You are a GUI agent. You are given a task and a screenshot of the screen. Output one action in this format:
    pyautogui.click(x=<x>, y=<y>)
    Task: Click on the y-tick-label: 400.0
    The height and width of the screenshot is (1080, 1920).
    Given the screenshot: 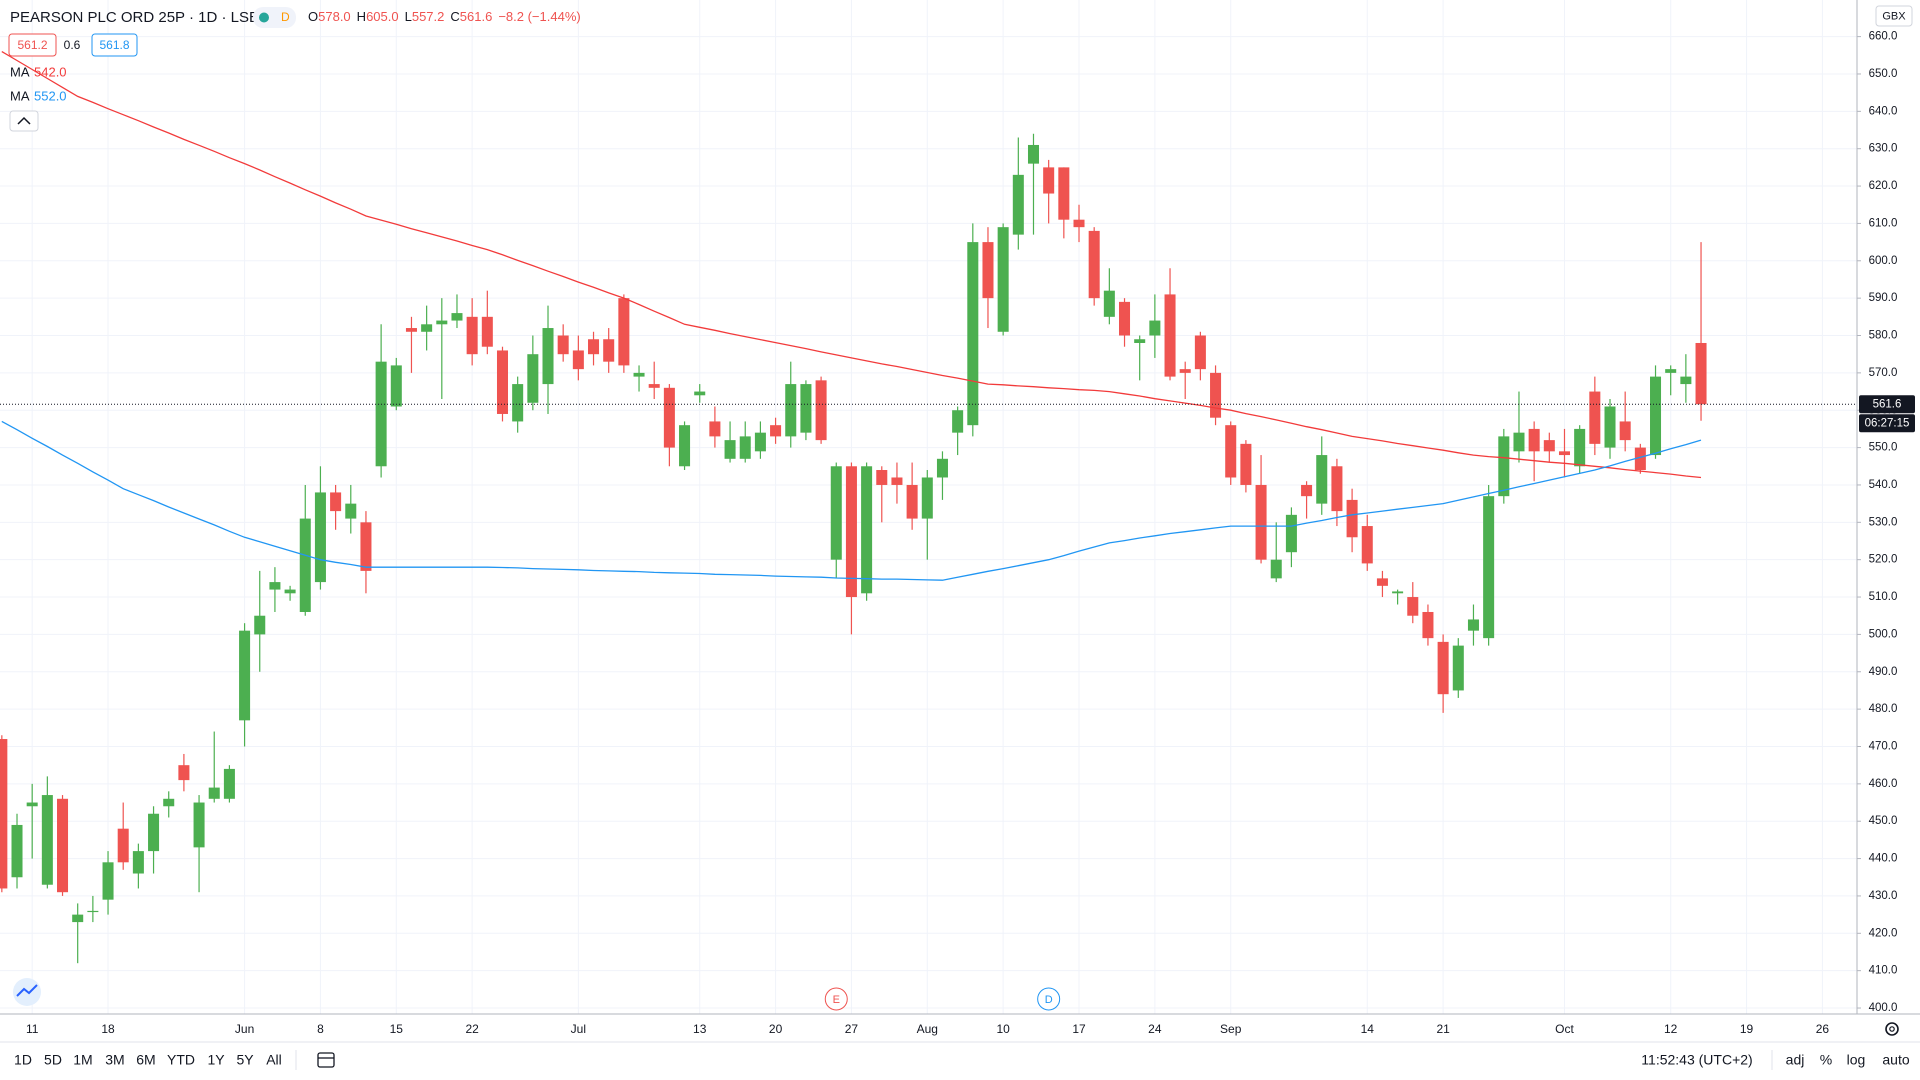 What is the action you would take?
    pyautogui.click(x=1883, y=1008)
    